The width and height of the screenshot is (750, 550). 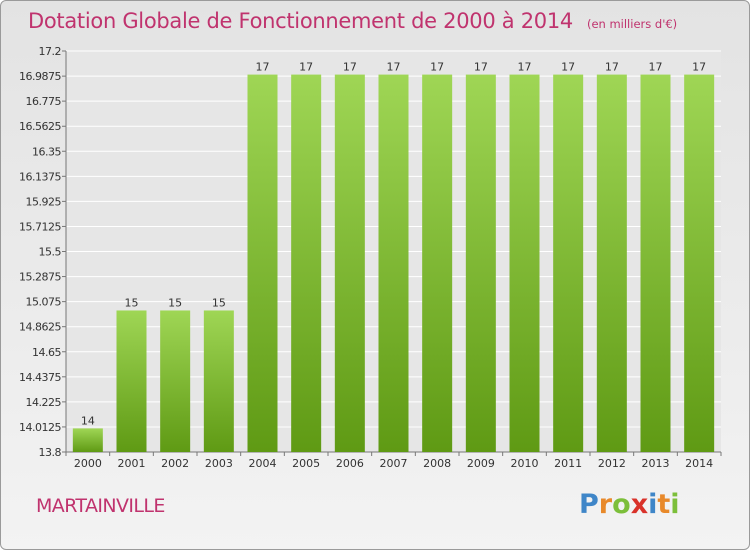 What do you see at coordinates (40, 377) in the screenshot?
I see `y-tick-label: 14.4375` at bounding box center [40, 377].